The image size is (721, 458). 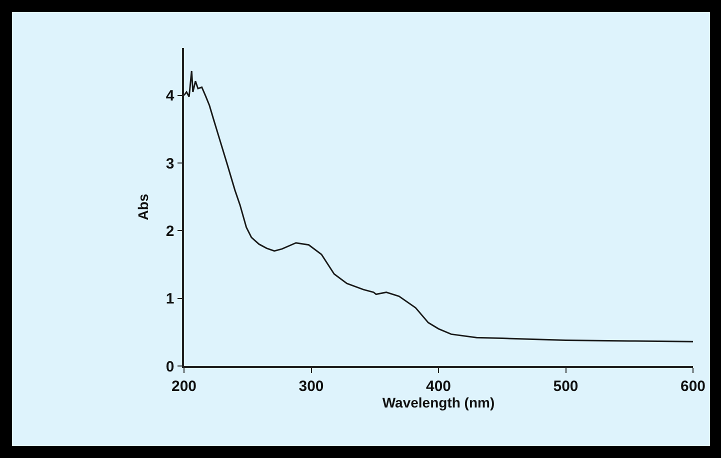 I want to click on y-tick-label: 1, so click(x=170, y=299).